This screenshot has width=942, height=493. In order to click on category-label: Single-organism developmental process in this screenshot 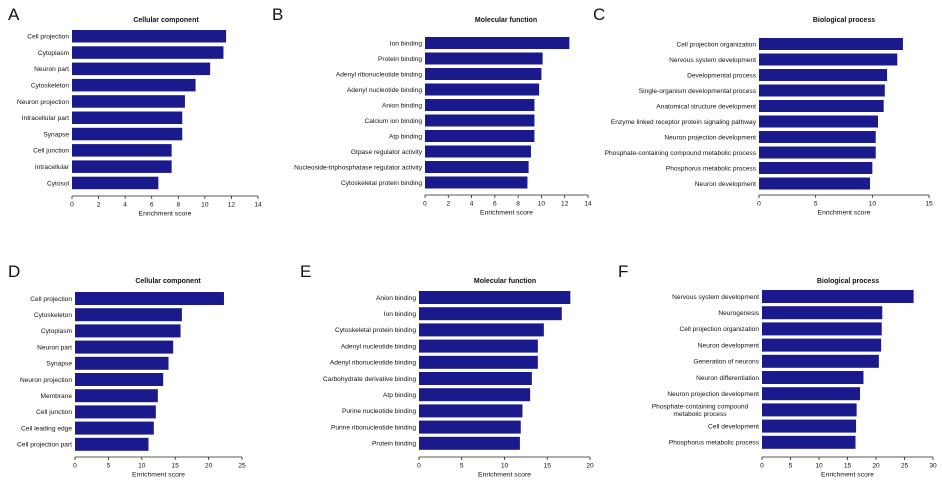, I will do `click(698, 91)`.